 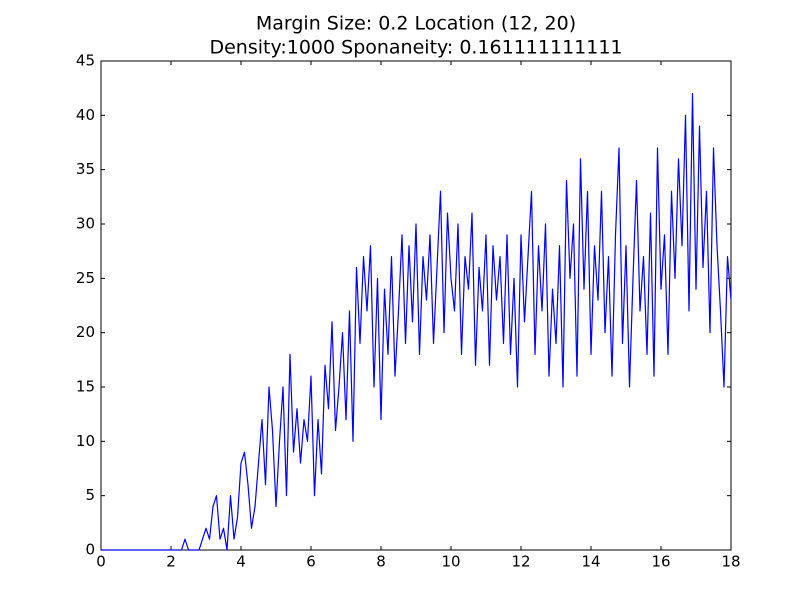 What do you see at coordinates (450, 562) in the screenshot?
I see `x-tick-label: 10` at bounding box center [450, 562].